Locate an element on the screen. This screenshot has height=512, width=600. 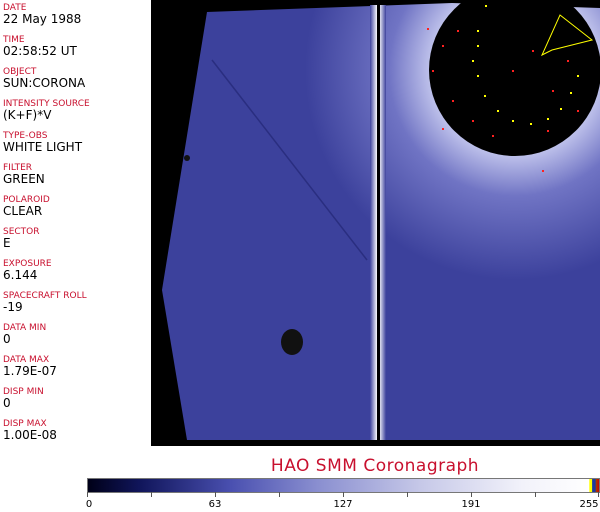
field-label: FILTER is located at coordinates (18, 168).